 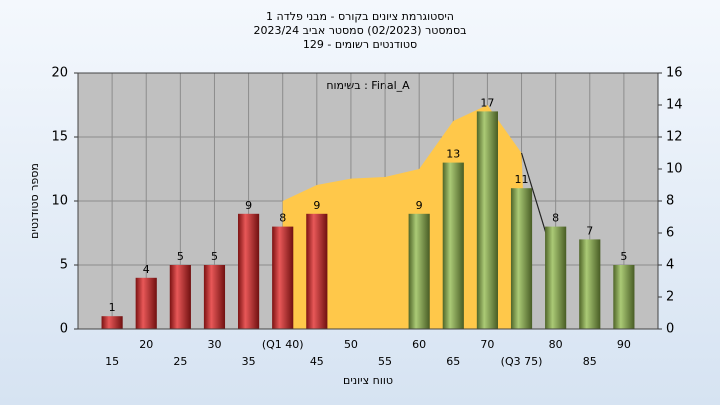 I want to click on x-tick-label: 25, so click(x=180, y=361).